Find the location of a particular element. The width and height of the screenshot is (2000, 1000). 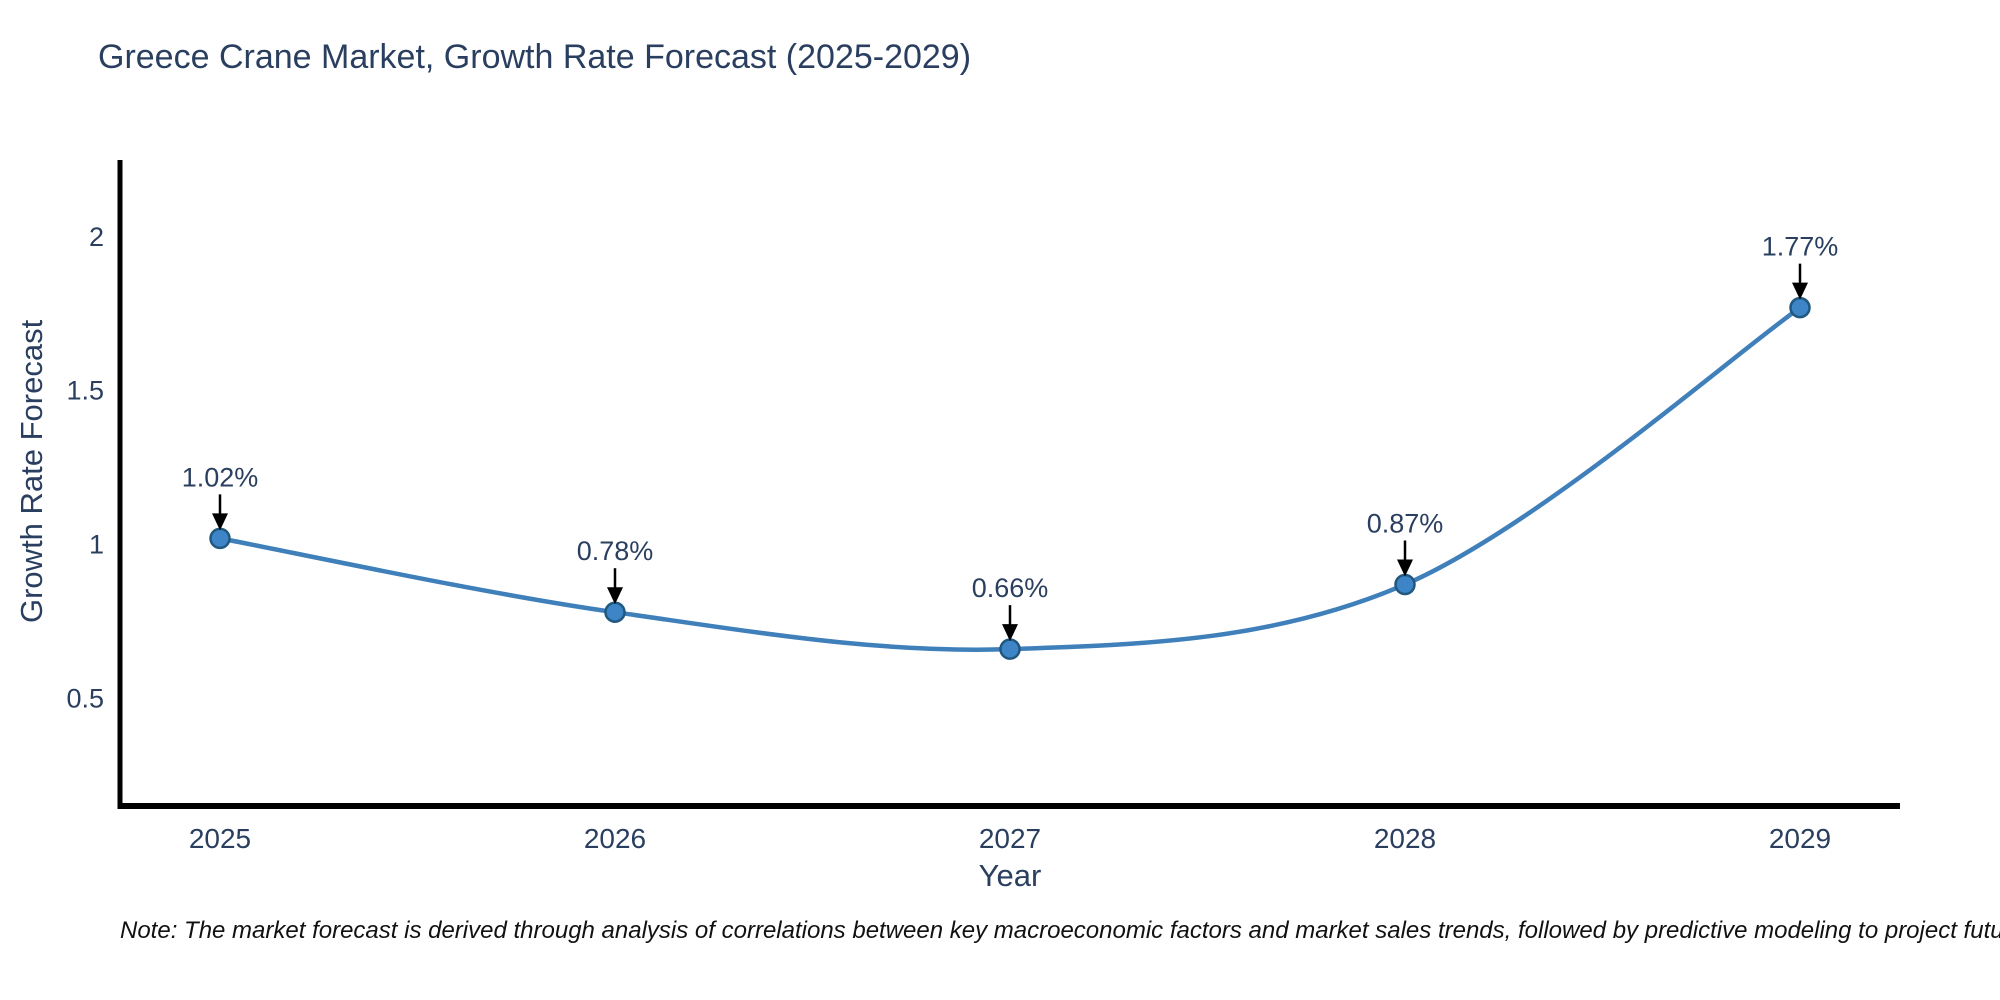

y-tick-label: 1 is located at coordinates (96, 545).